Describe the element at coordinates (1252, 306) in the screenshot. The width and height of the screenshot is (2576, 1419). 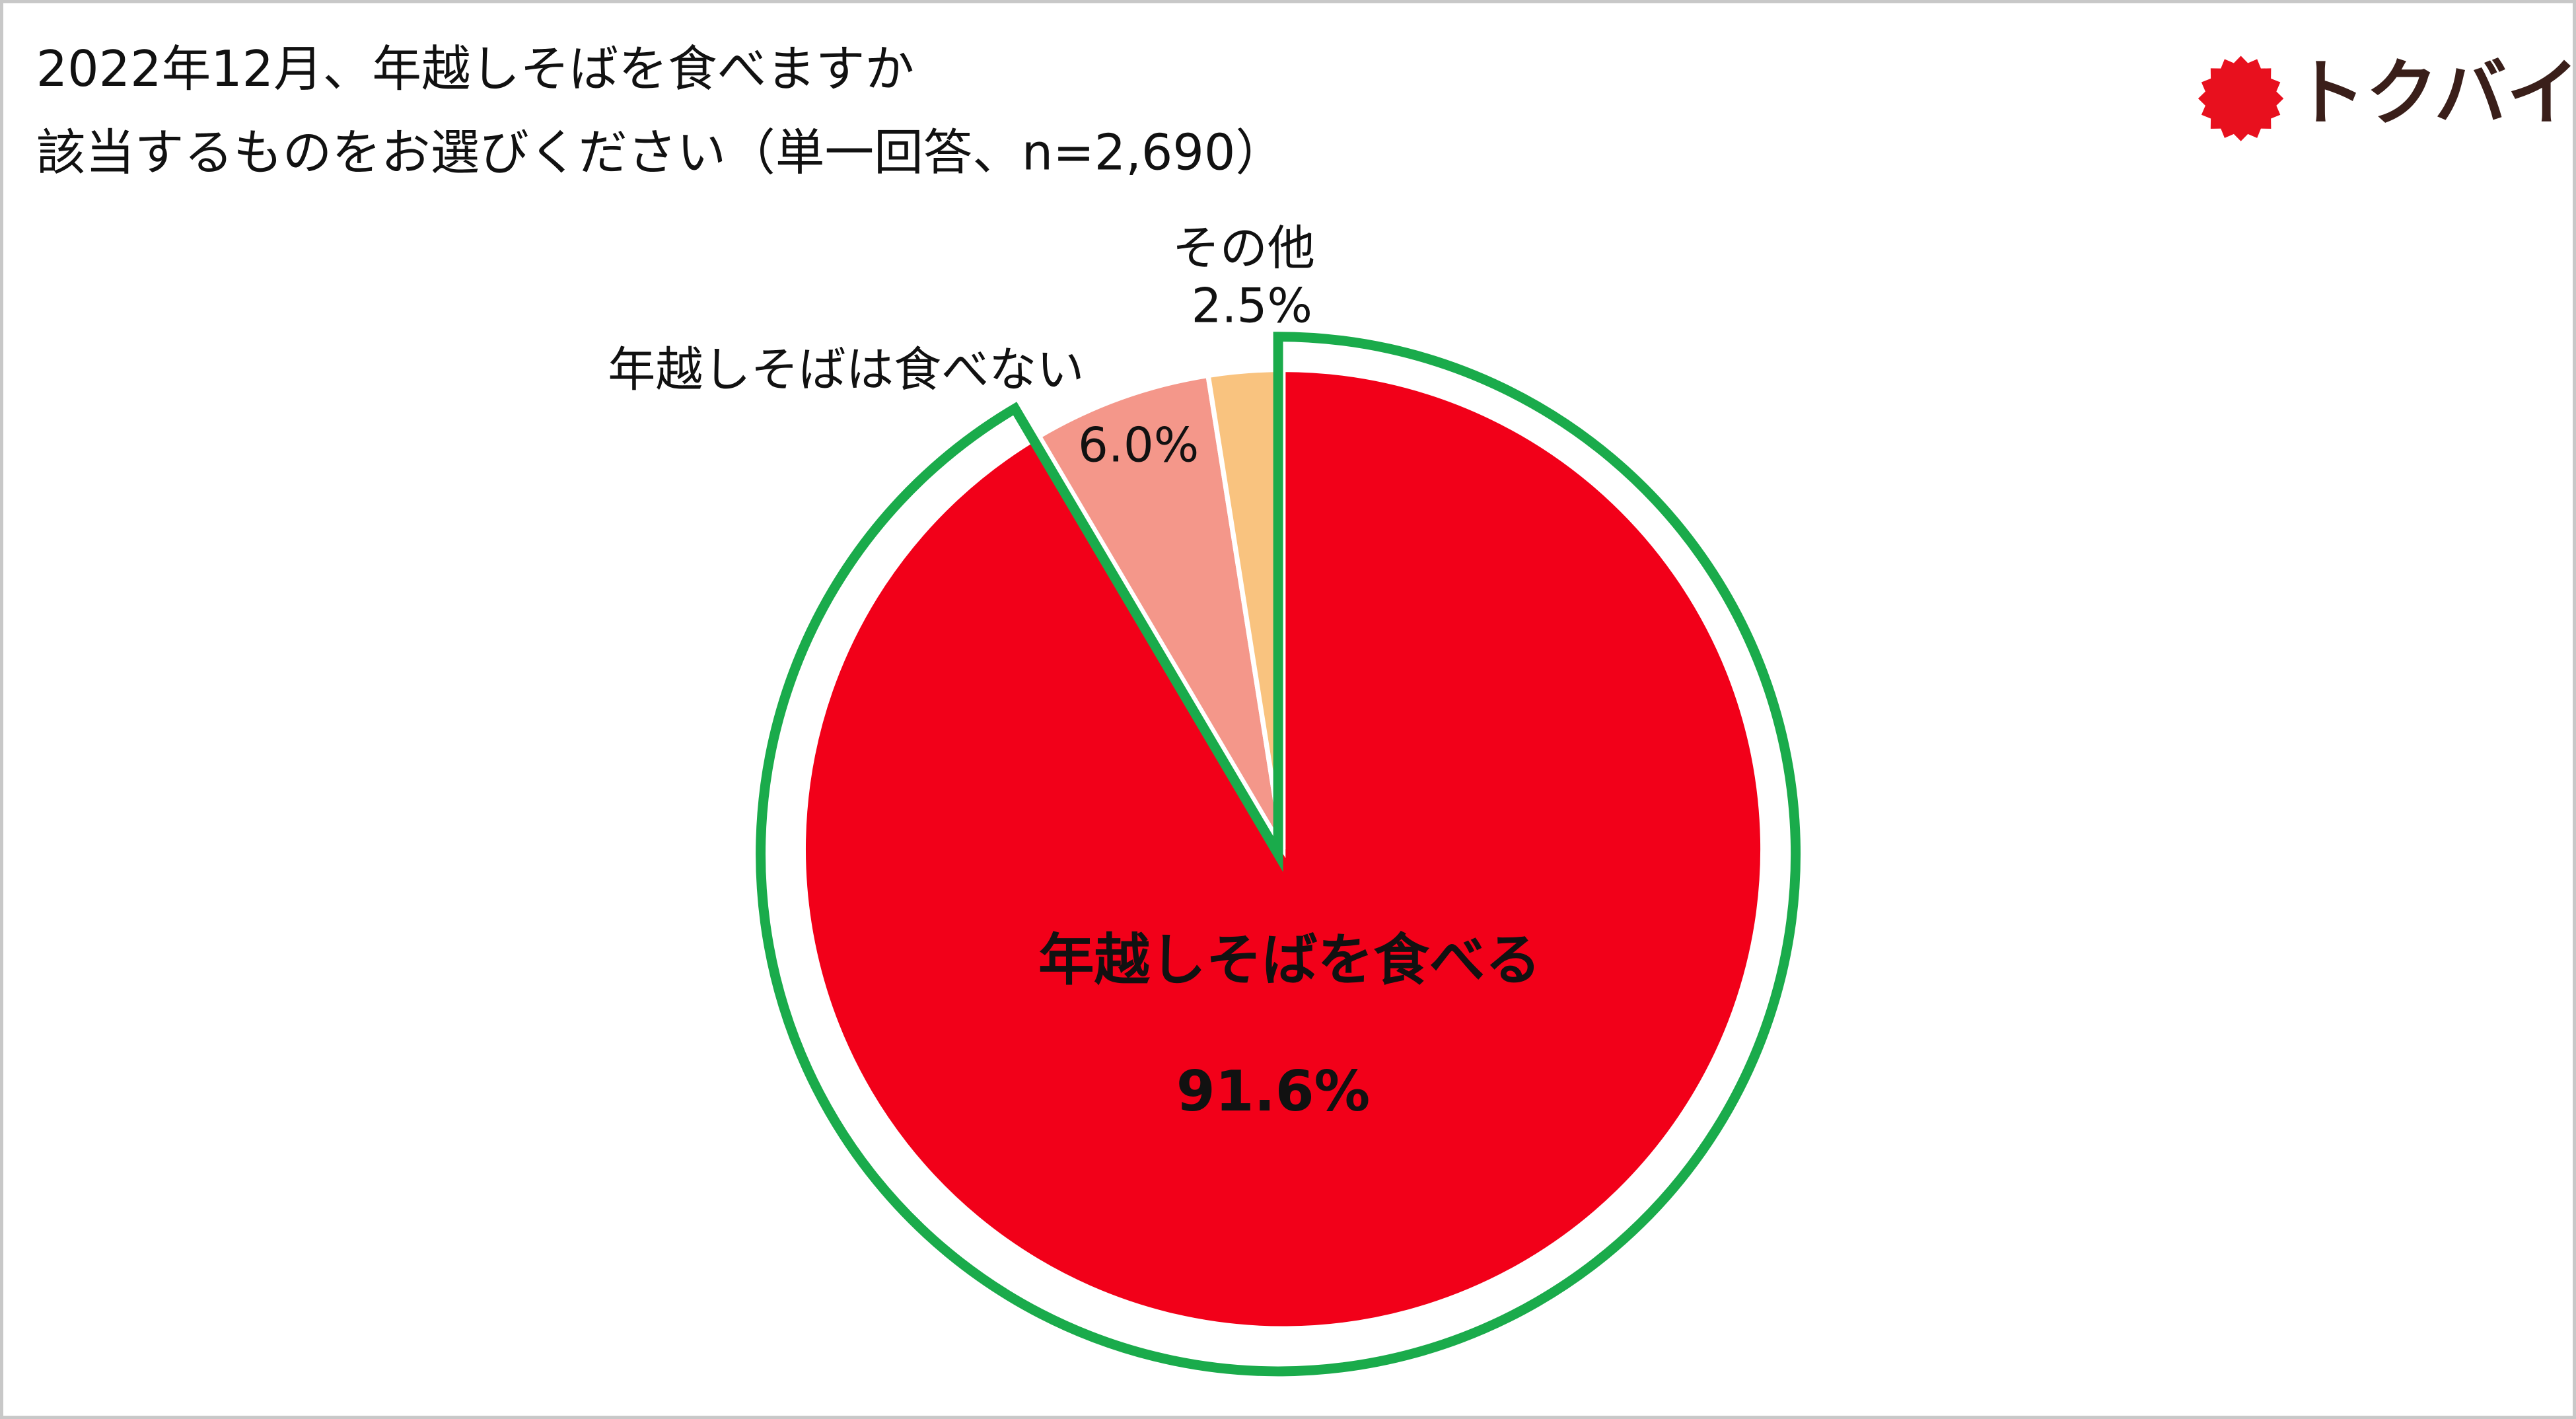
I see `value-label: 2.5%` at that location.